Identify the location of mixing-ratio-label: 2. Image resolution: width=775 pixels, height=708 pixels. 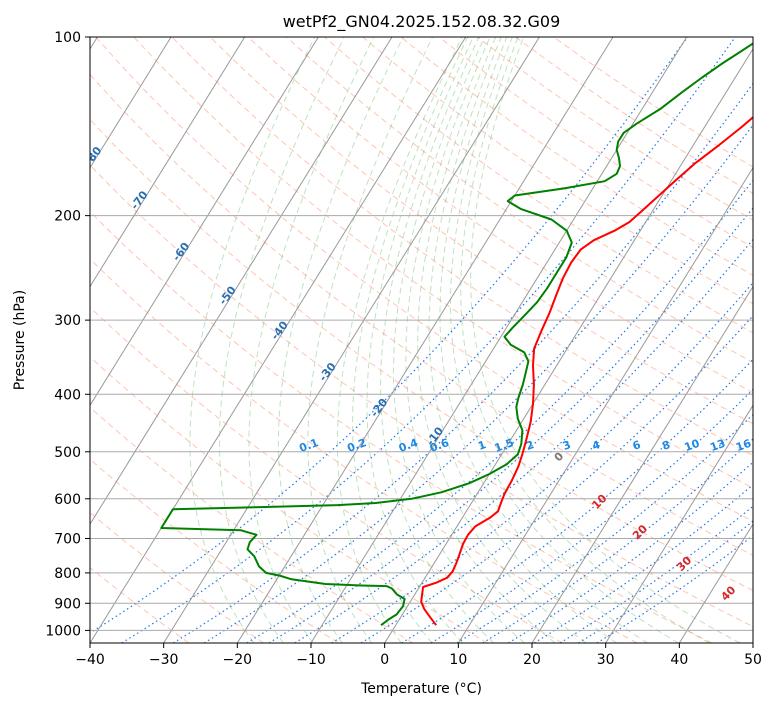
(530, 445).